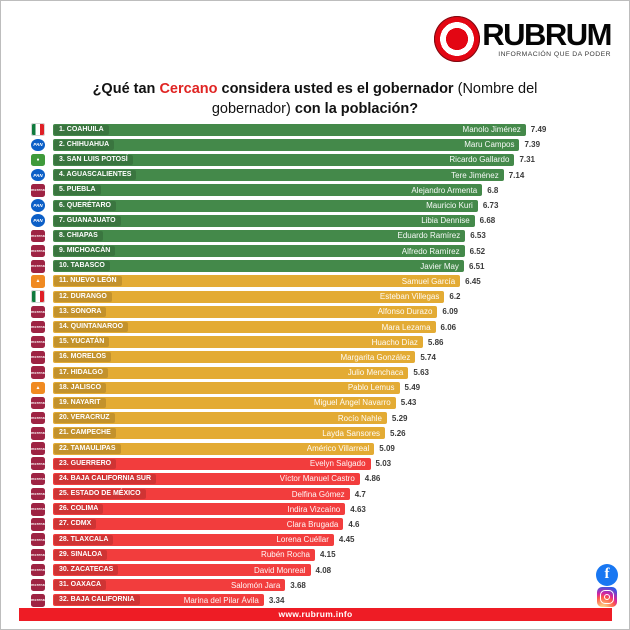 The height and width of the screenshot is (630, 630). I want to click on score-value: 5.26, so click(398, 433).